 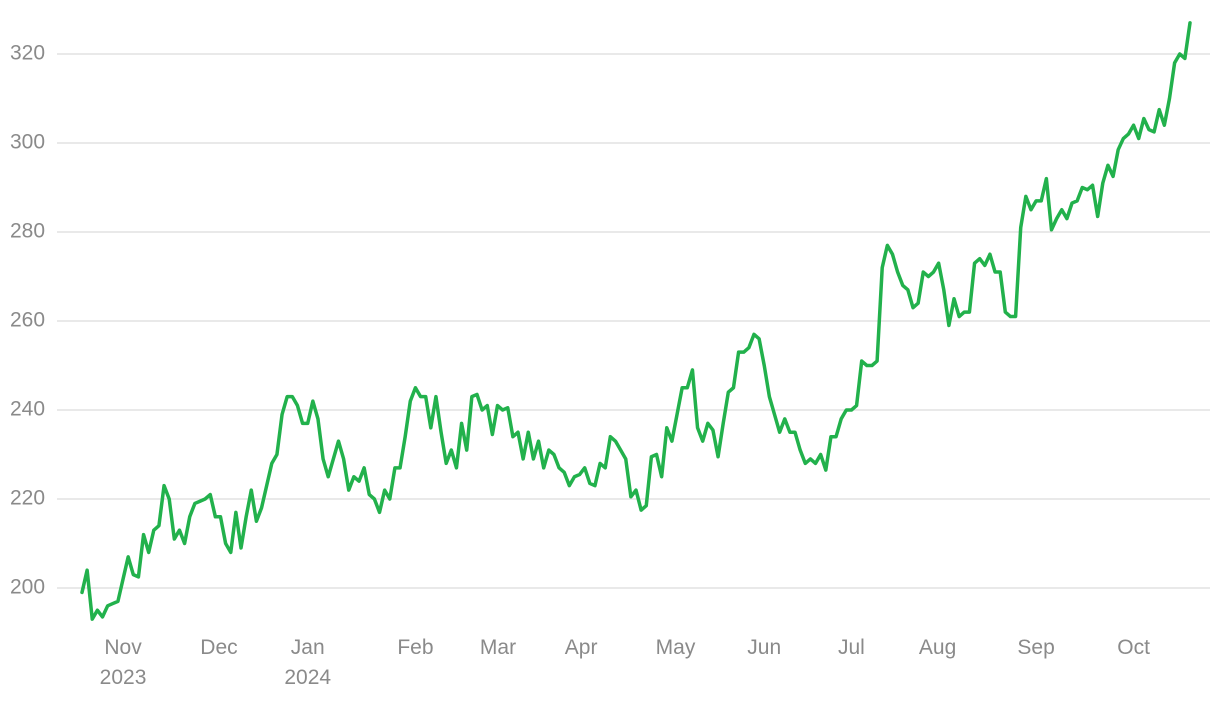 I want to click on y-tick-label: 260, so click(x=27, y=320).